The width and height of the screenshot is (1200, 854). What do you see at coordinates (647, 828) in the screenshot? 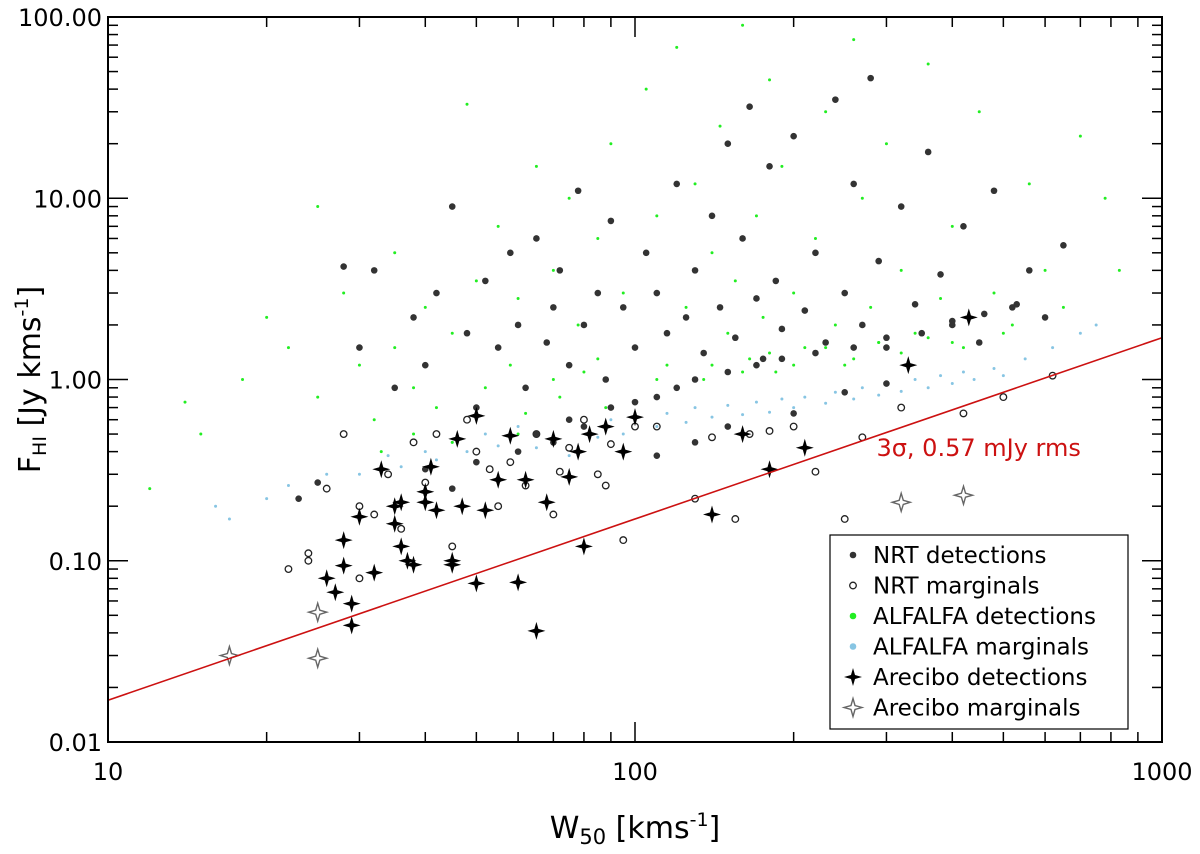
I see `x-axis-title-unit: [kms` at bounding box center [647, 828].